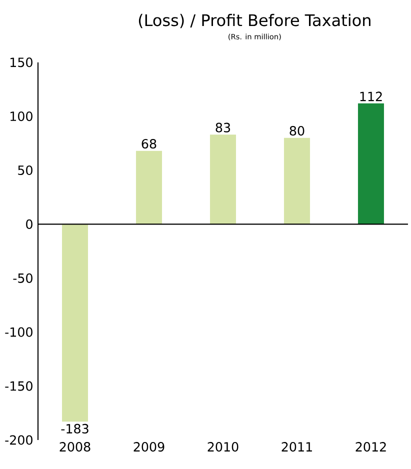 The image size is (411, 469). Describe the element at coordinates (371, 447) in the screenshot. I see `x-tick-label: 2012` at that location.